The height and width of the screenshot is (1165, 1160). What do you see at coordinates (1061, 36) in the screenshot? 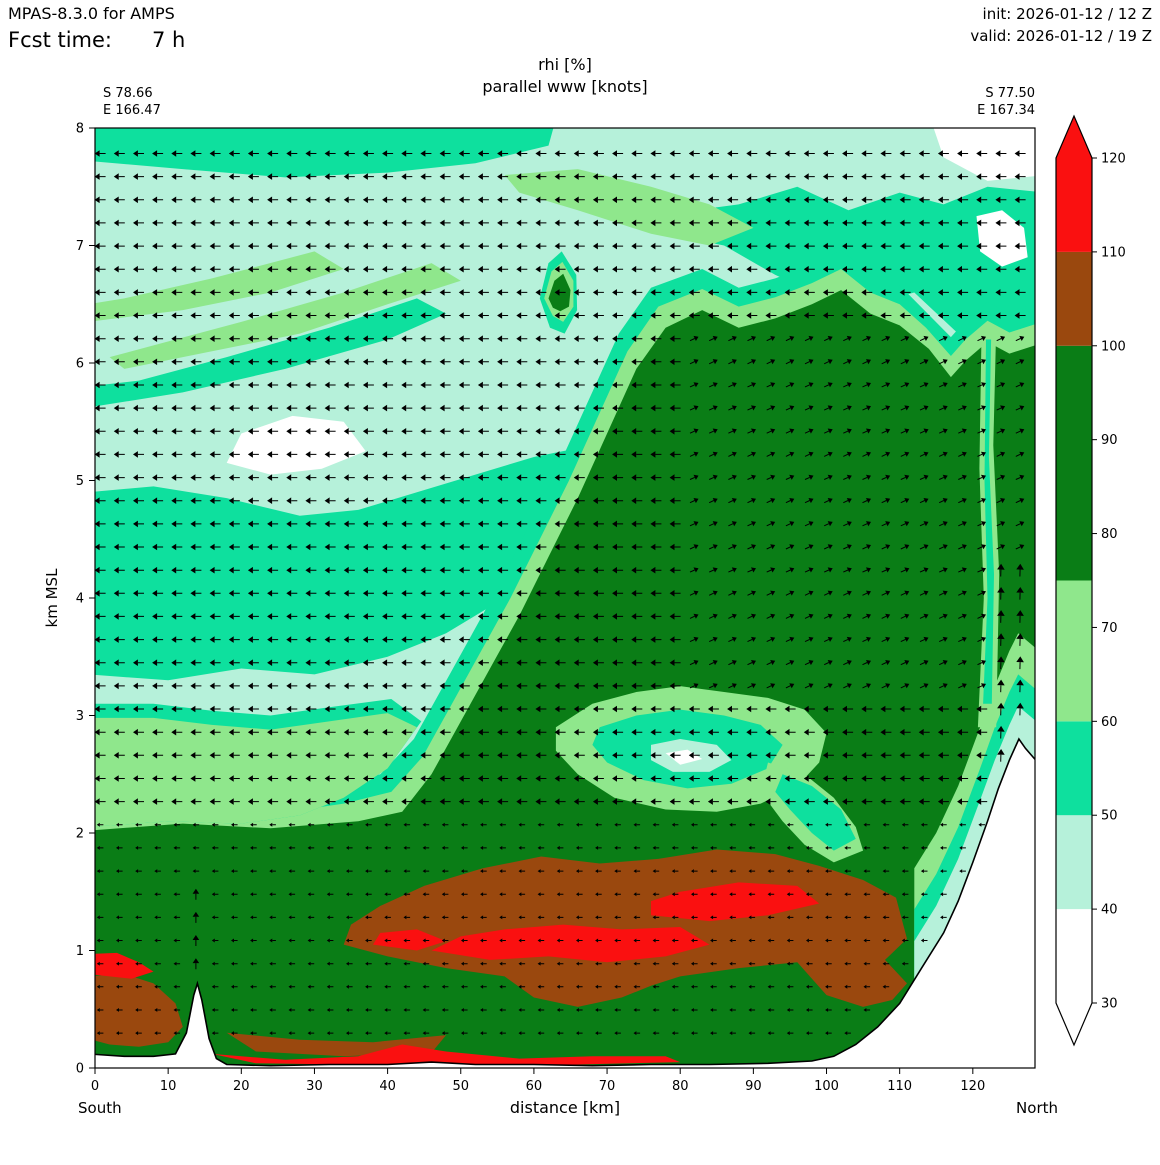
I see `valid-time-label: valid: 2026-01-12 / 19 Z` at bounding box center [1061, 36].